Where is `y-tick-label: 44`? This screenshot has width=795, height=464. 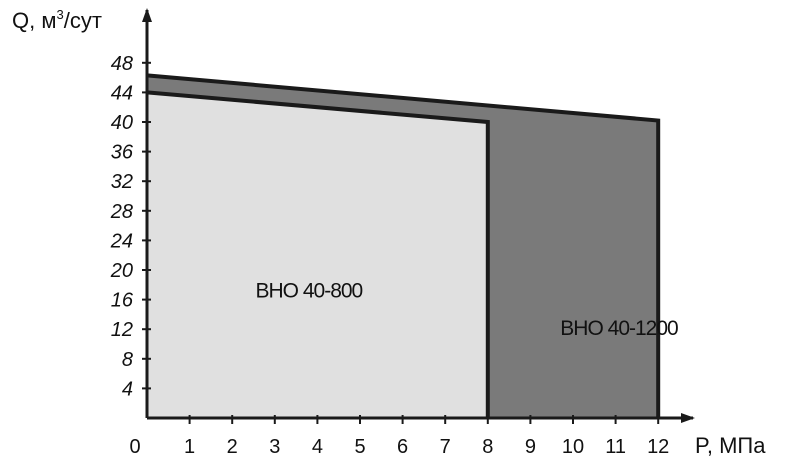
y-tick-label: 44 is located at coordinates (122, 93).